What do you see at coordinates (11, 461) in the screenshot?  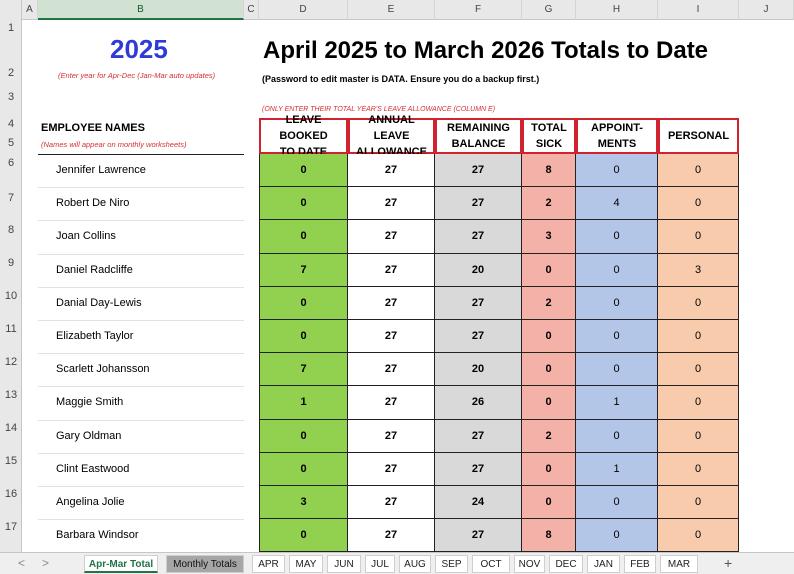 I see `row-header: 15` at bounding box center [11, 461].